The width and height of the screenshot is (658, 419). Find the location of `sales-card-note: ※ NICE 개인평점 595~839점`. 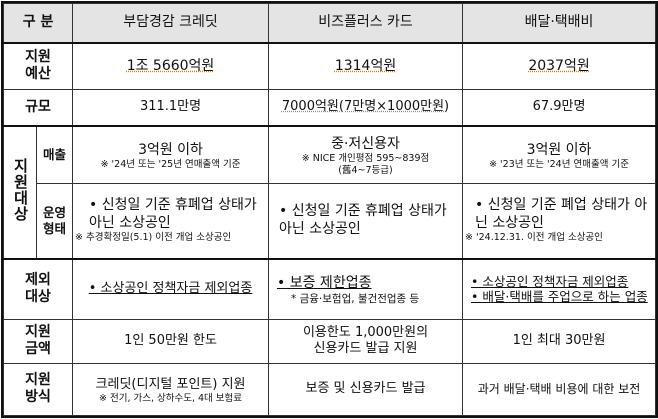

sales-card-note: ※ NICE 개인평점 595~839점 is located at coordinates (365, 159).